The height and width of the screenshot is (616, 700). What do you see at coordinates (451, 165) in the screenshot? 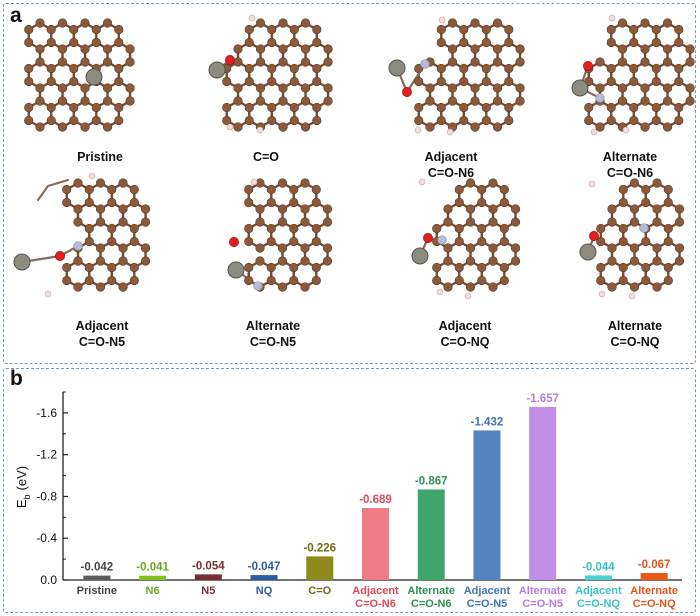
I see `structure-label-adjacent-c-o-n6: Adjacent C=O-N6` at bounding box center [451, 165].